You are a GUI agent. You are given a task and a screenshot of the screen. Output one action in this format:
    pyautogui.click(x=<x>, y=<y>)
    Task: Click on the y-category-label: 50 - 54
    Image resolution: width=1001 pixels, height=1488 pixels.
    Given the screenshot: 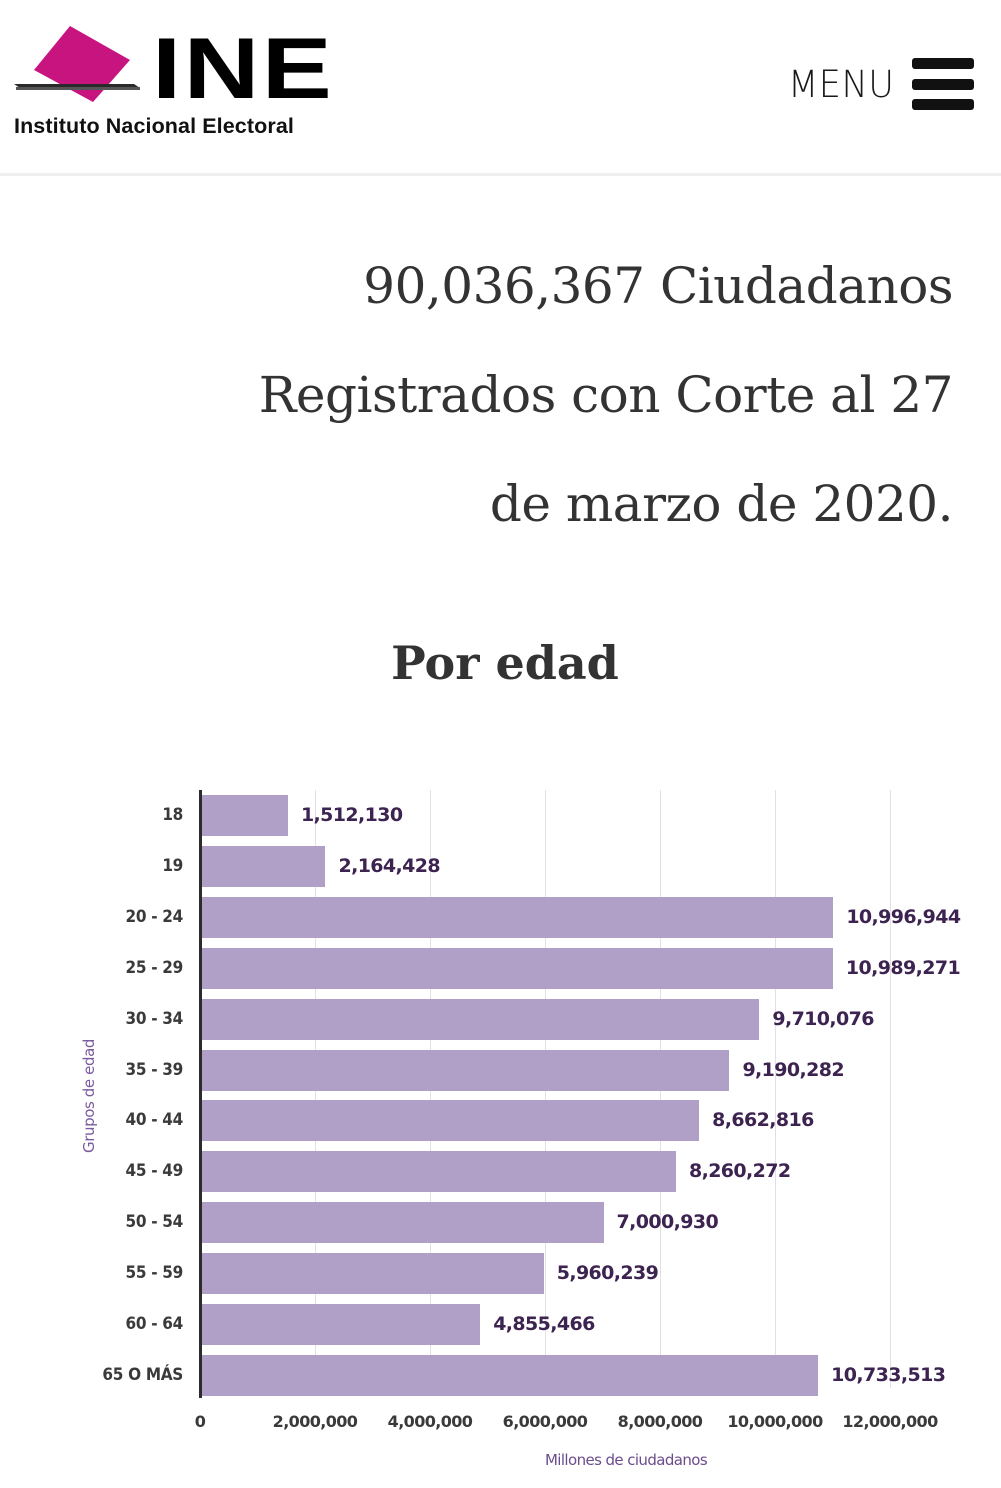 What is the action you would take?
    pyautogui.click(x=154, y=1222)
    